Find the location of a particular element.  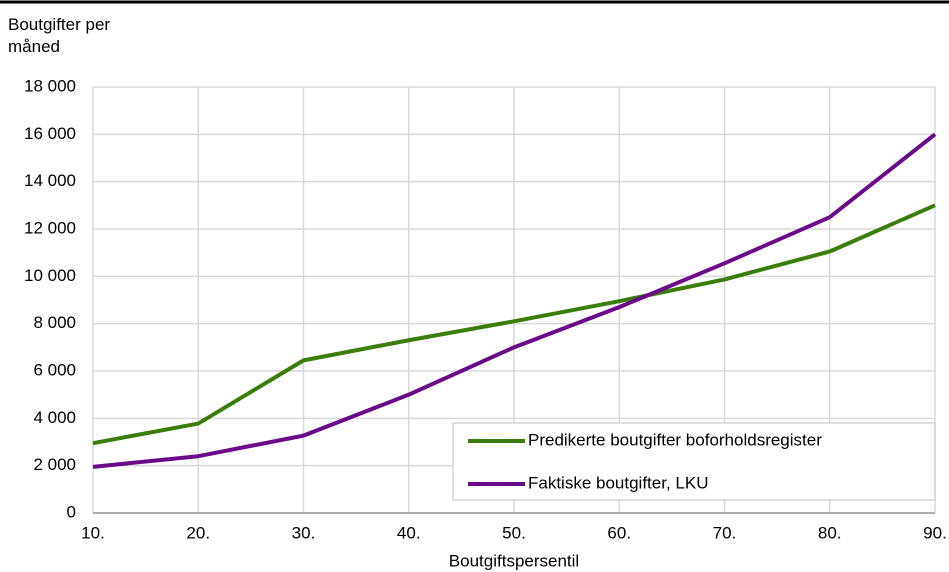

x-tick-label: 10. is located at coordinates (93, 532).